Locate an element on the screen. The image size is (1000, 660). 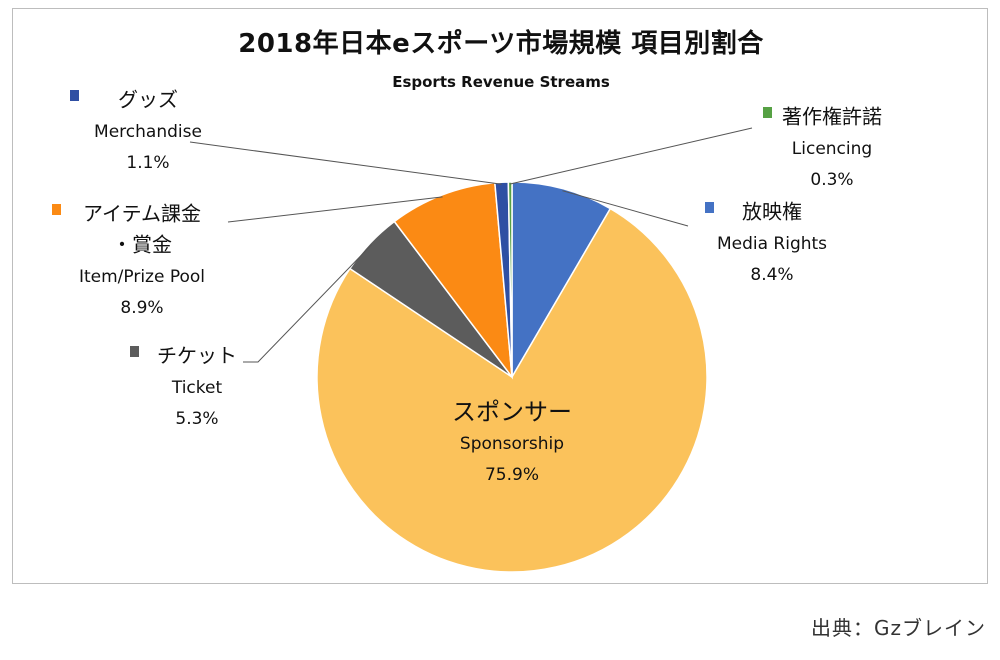
slice-japanese-label: 放映権 is located at coordinates (772, 212).